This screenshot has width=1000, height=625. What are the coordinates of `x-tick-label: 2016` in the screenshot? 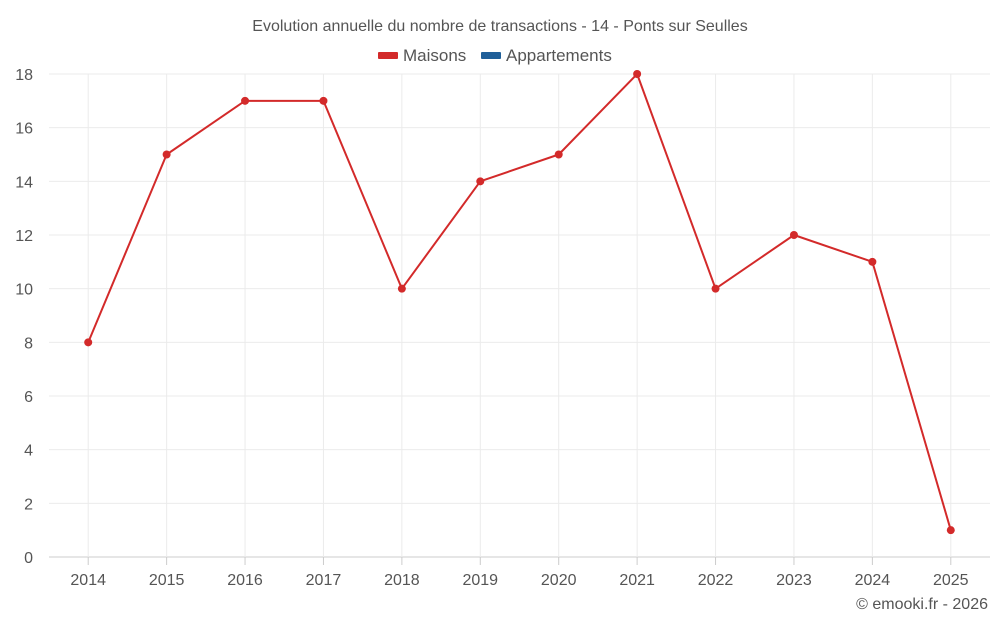 It's located at (245, 580).